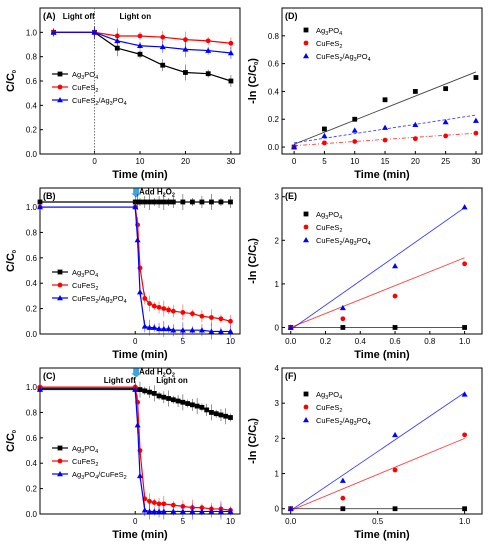 The height and width of the screenshot is (550, 500). Describe the element at coordinates (99, 475) in the screenshot. I see `legend-label: Ag3PO4/CuFeS2` at that location.